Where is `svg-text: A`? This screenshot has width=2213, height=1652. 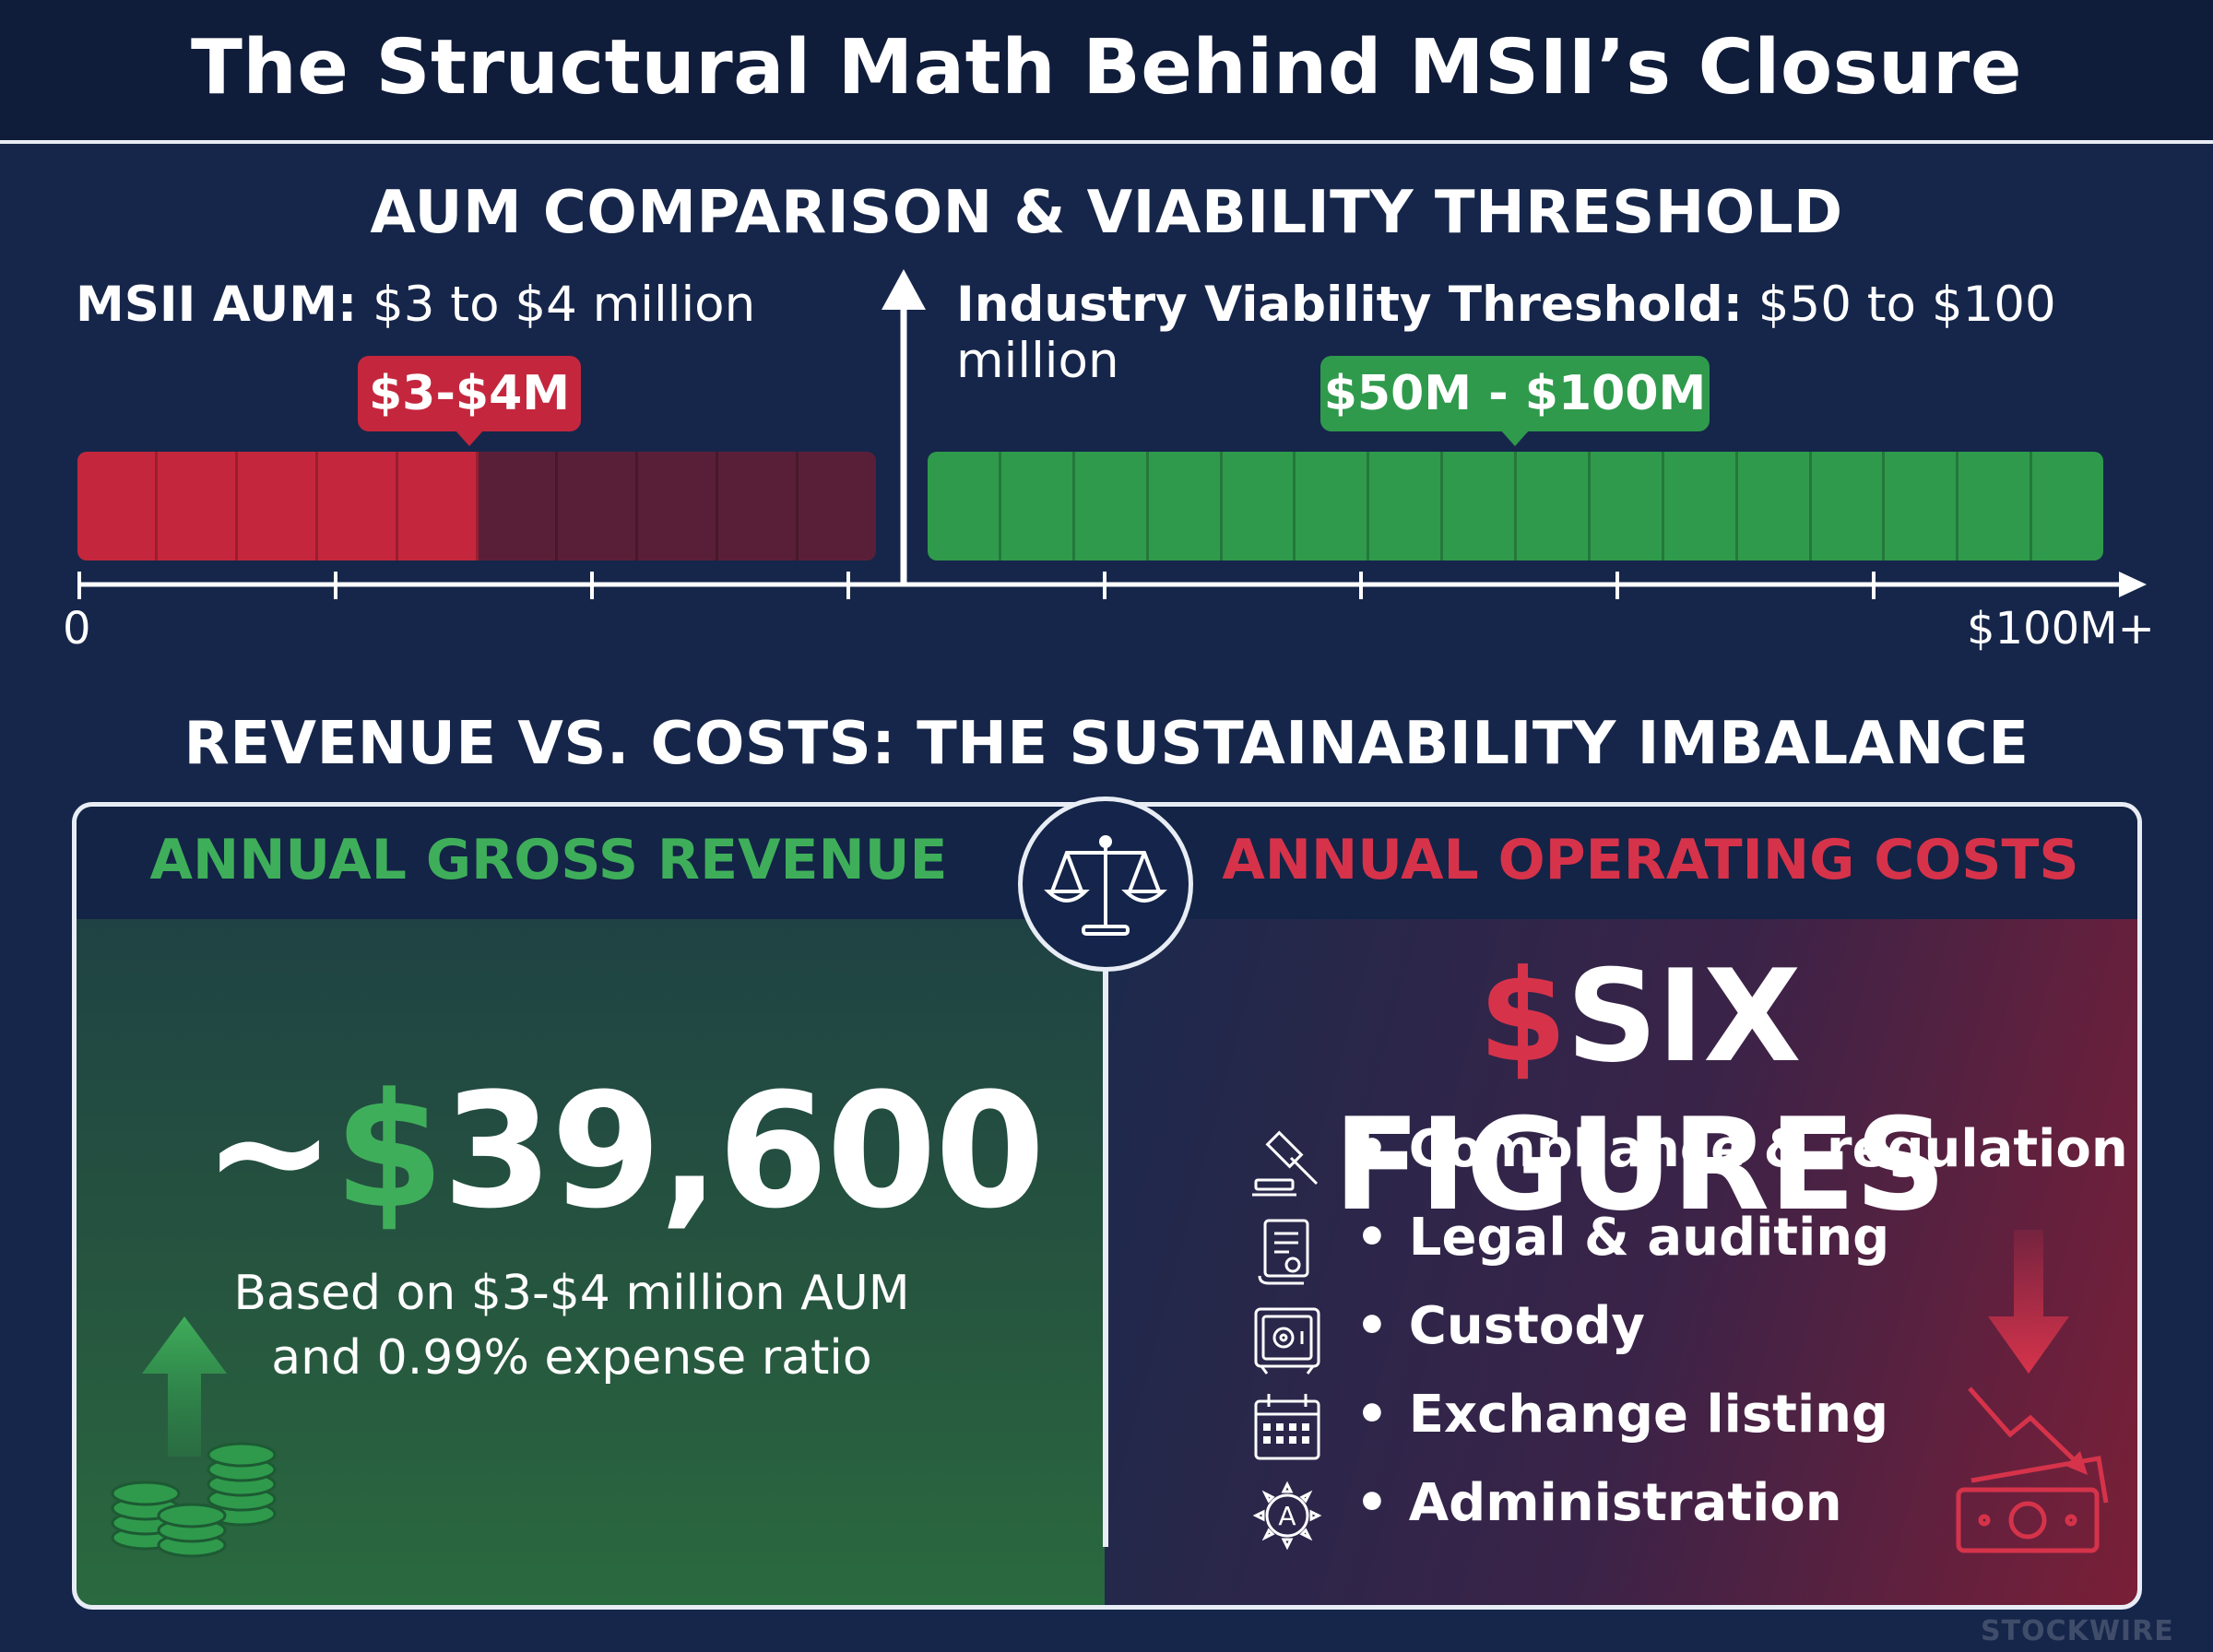 svg-text: A is located at coordinates (1287, 1516).